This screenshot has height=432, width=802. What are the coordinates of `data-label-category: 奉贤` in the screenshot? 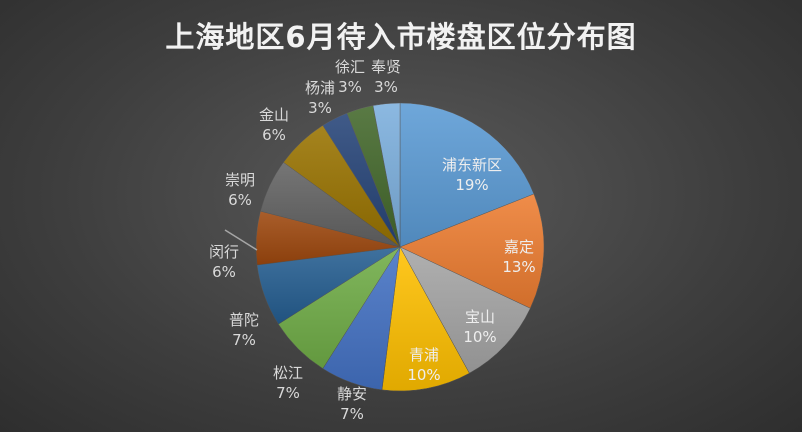 It's located at (386, 67).